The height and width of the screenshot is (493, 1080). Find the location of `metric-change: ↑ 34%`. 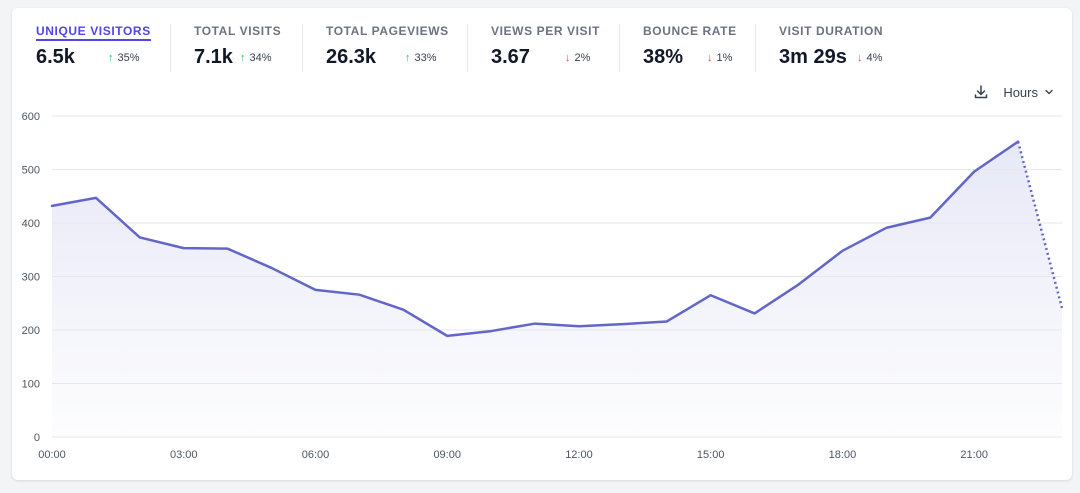

metric-change: ↑ 34% is located at coordinates (256, 58).